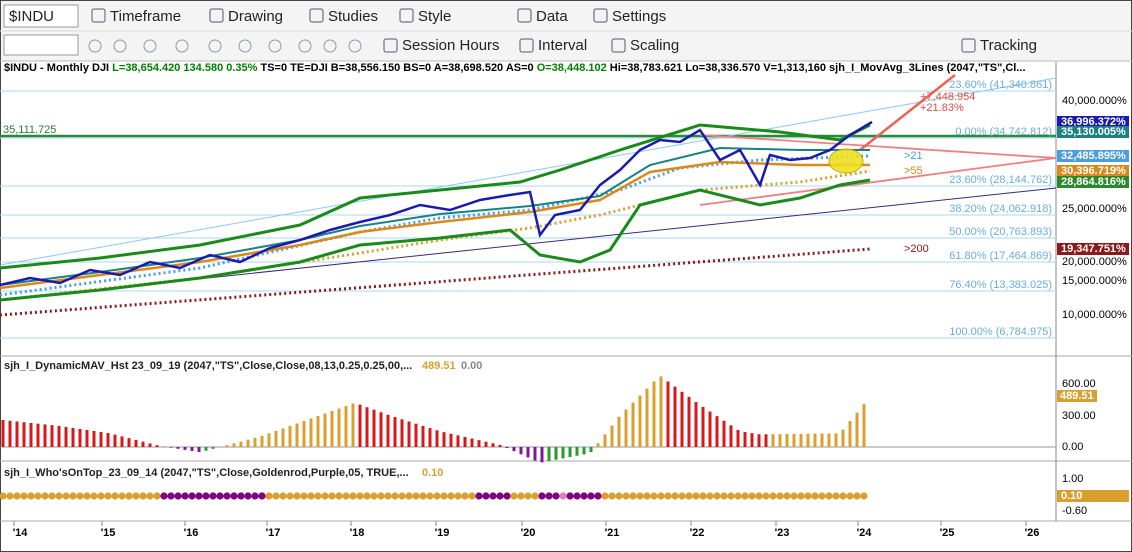  I want to click on menu: Timeframe, so click(145, 16).